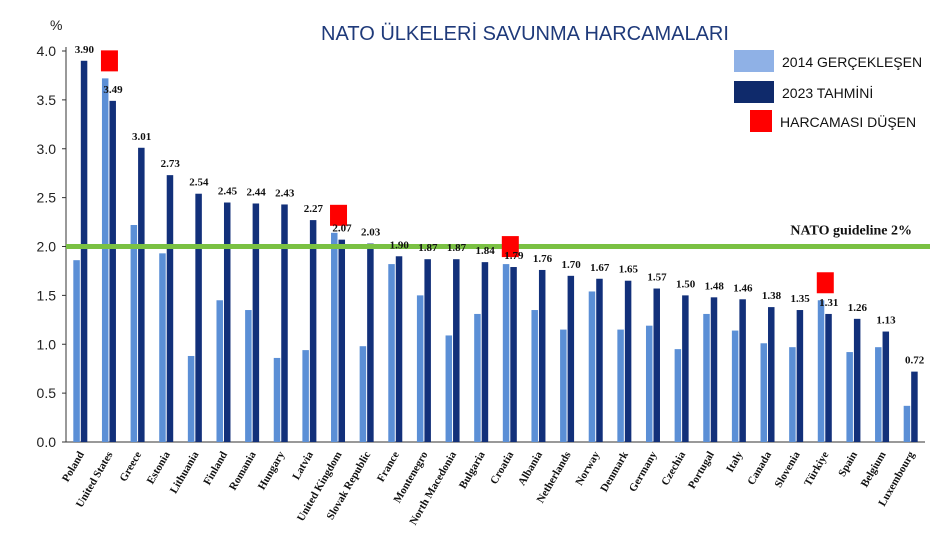 Image resolution: width=945 pixels, height=552 pixels. I want to click on category-label: Spain, so click(848, 464).